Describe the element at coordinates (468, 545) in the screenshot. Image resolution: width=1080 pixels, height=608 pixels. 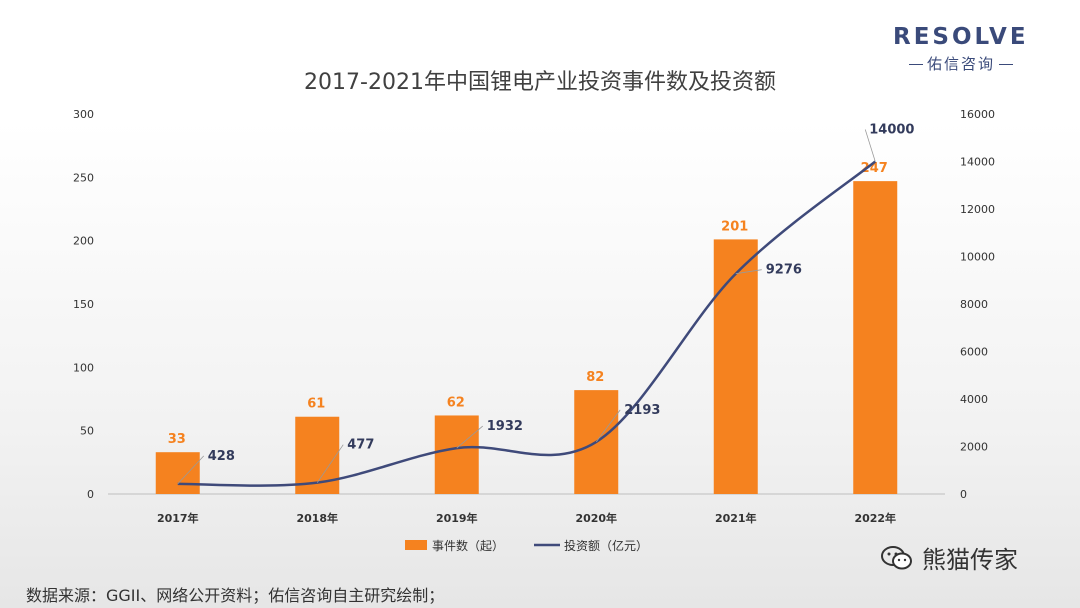
I see `legend-bar-label: 事件数（起）` at that location.